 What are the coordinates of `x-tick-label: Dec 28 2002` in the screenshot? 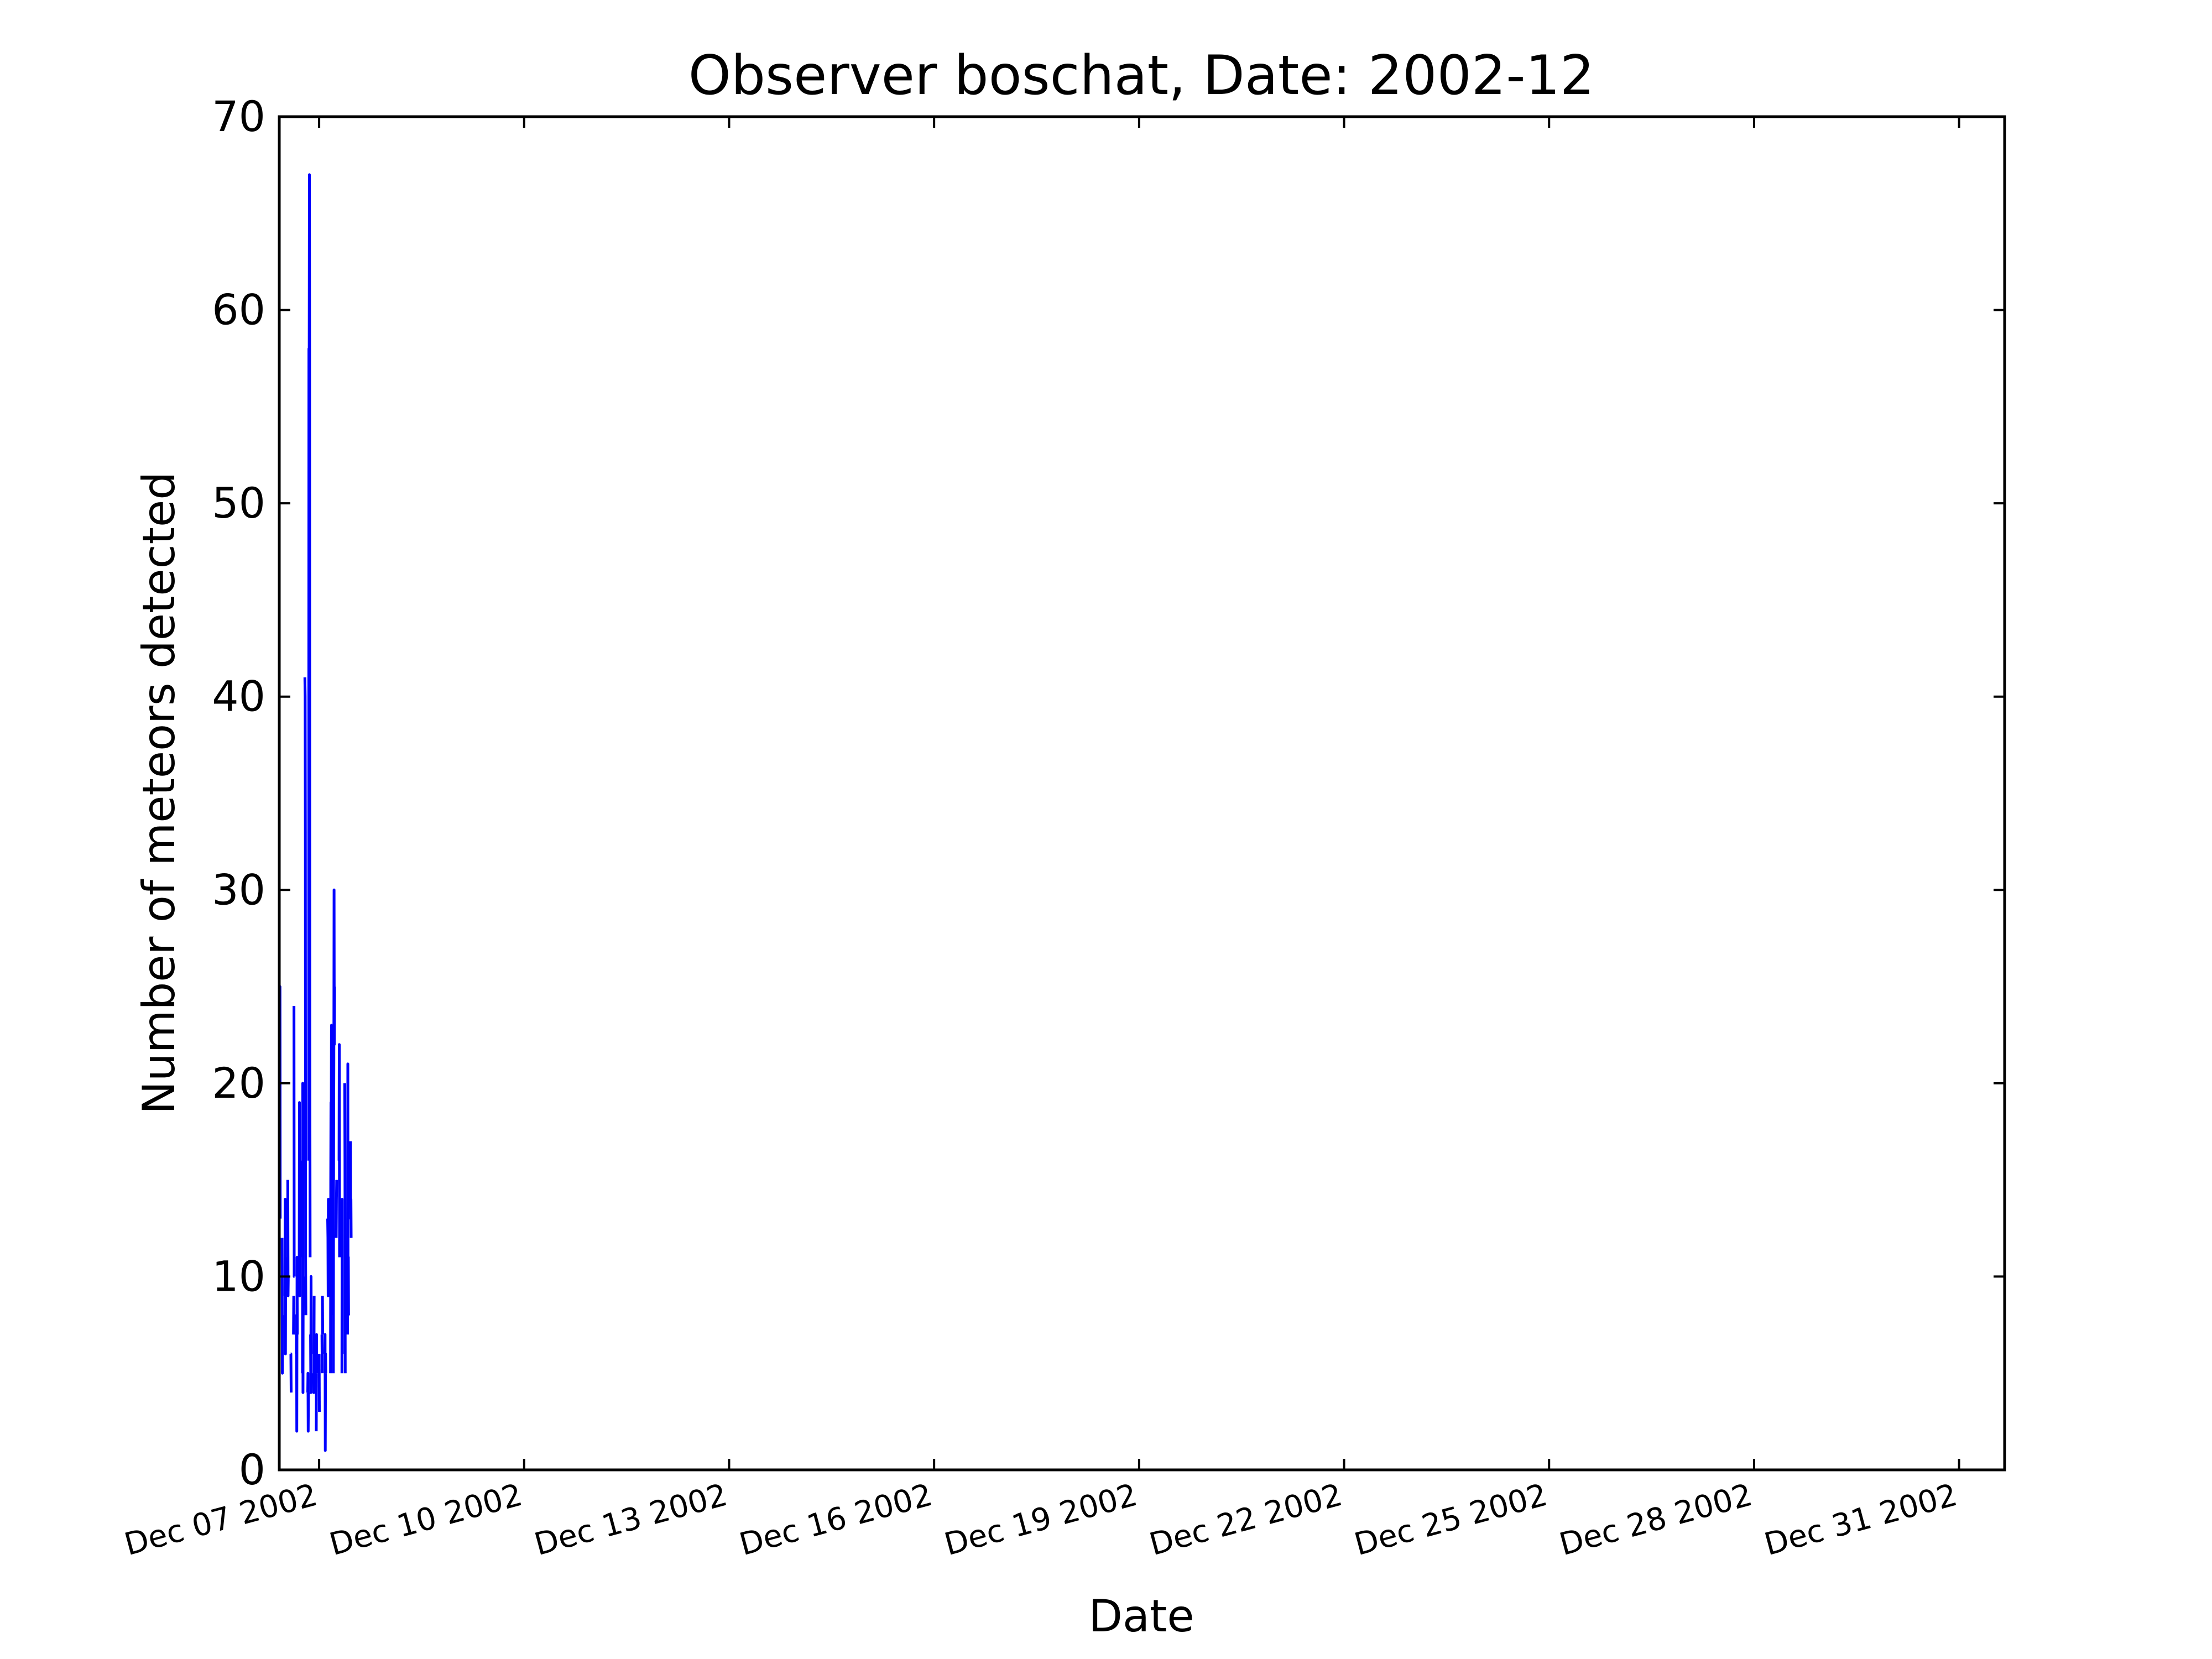 It's located at (1656, 1520).